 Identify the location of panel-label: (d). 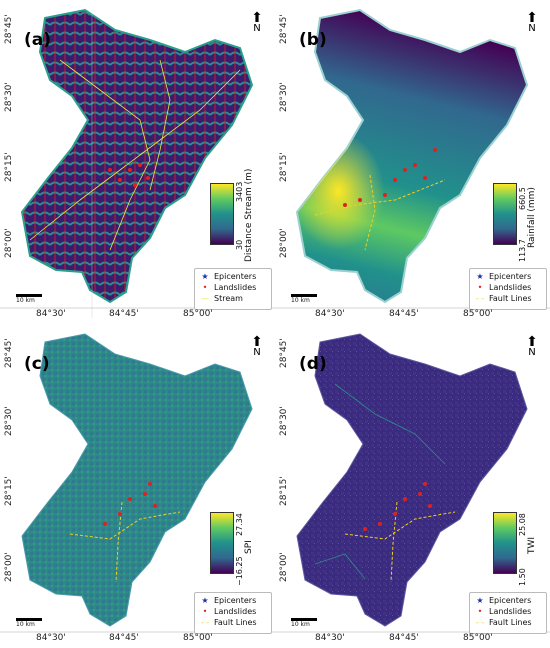
(313, 364).